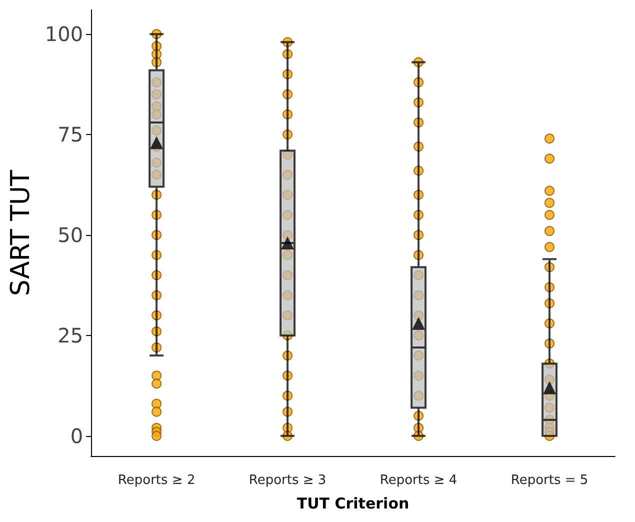 This screenshot has height=522, width=635. What do you see at coordinates (71, 335) in the screenshot?
I see `y-tick-label: 25` at bounding box center [71, 335].